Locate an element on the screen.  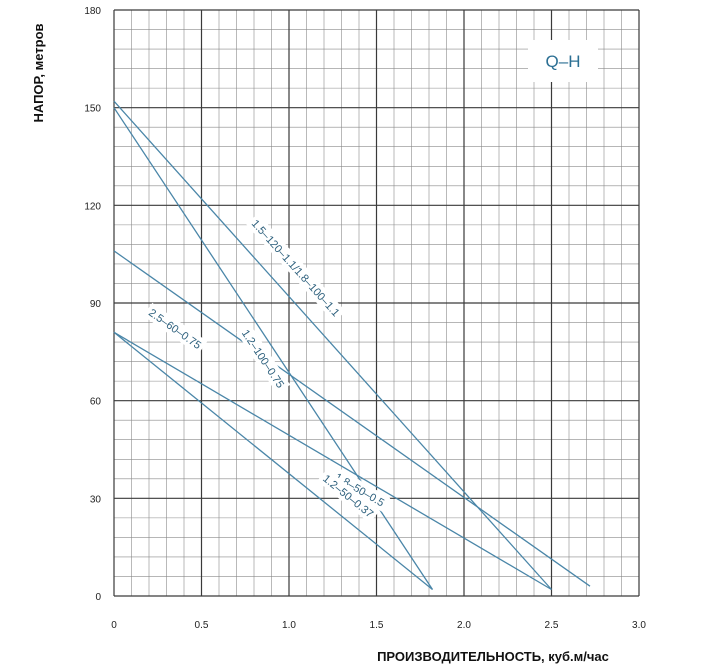
x-tick-label: 1.5 is located at coordinates (377, 625).